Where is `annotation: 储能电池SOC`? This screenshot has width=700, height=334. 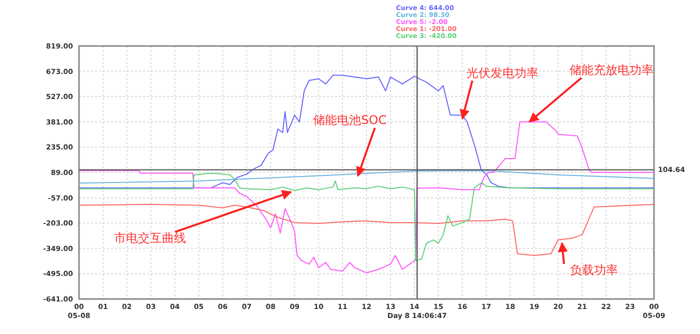 annotation: 储能电池SOC is located at coordinates (350, 120).